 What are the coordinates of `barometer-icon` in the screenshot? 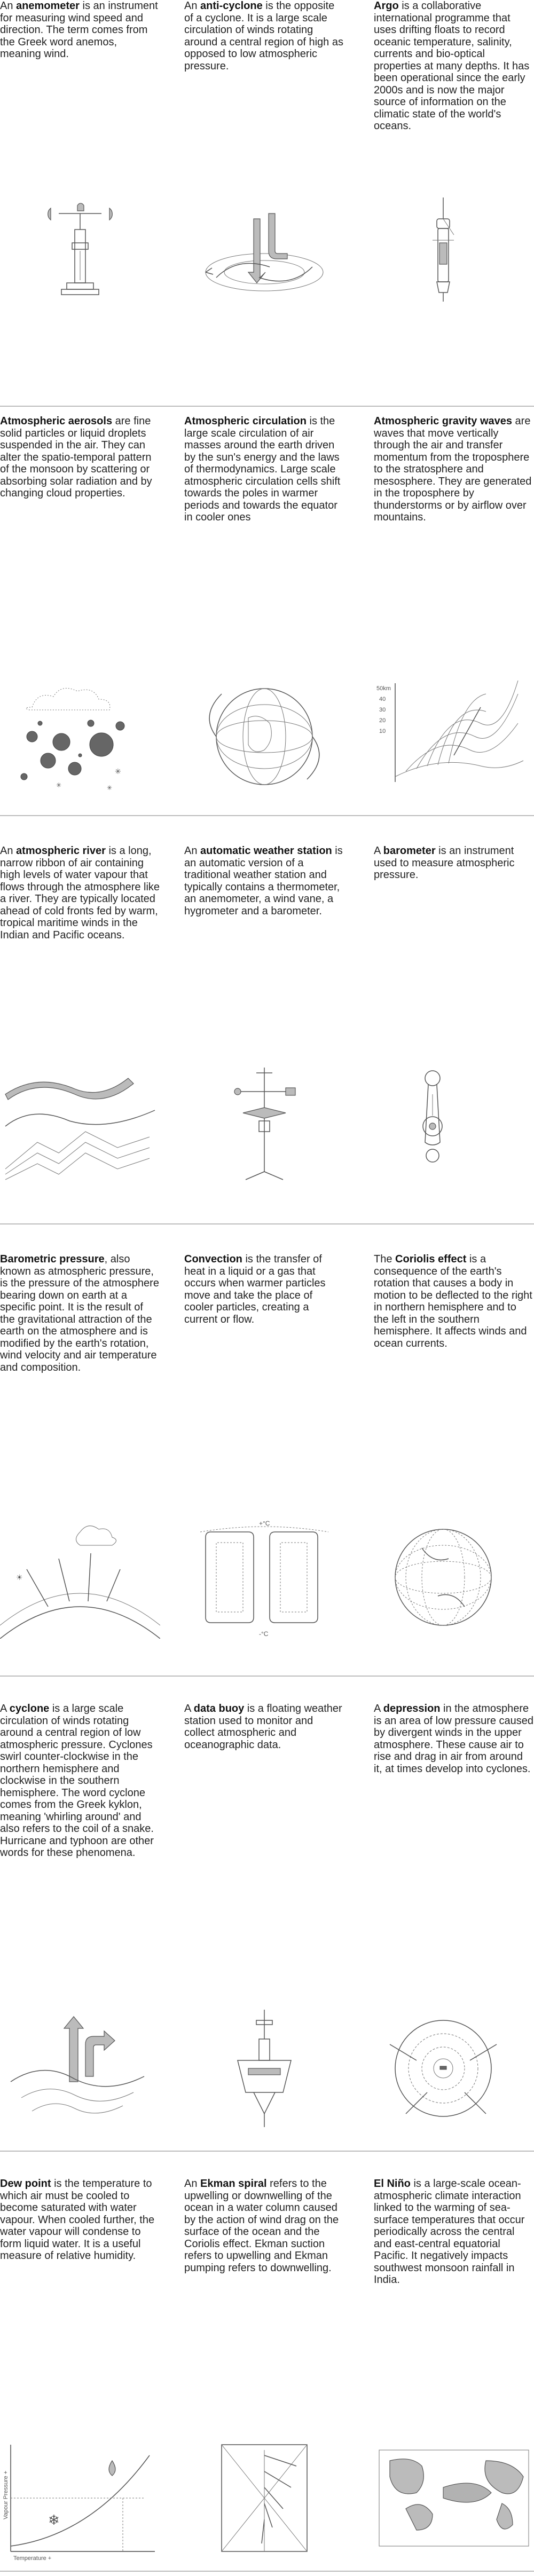 It's located at (454, 1123).